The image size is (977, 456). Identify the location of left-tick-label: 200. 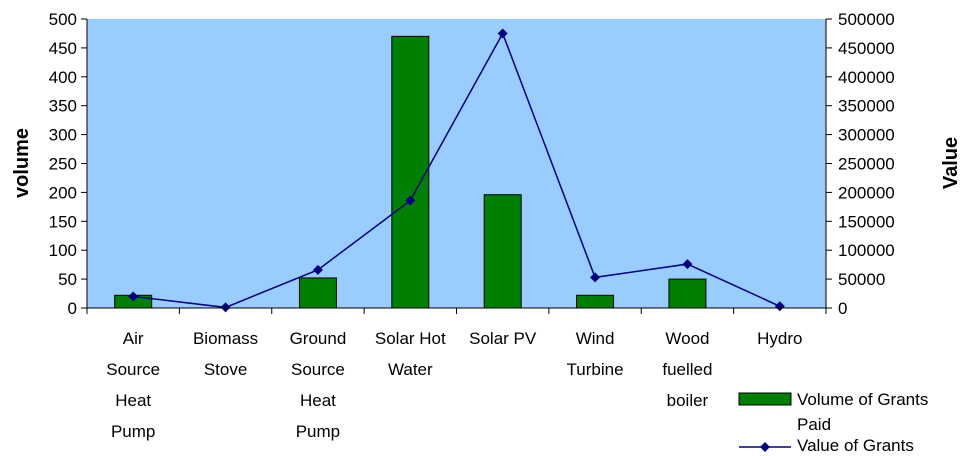
(63, 192).